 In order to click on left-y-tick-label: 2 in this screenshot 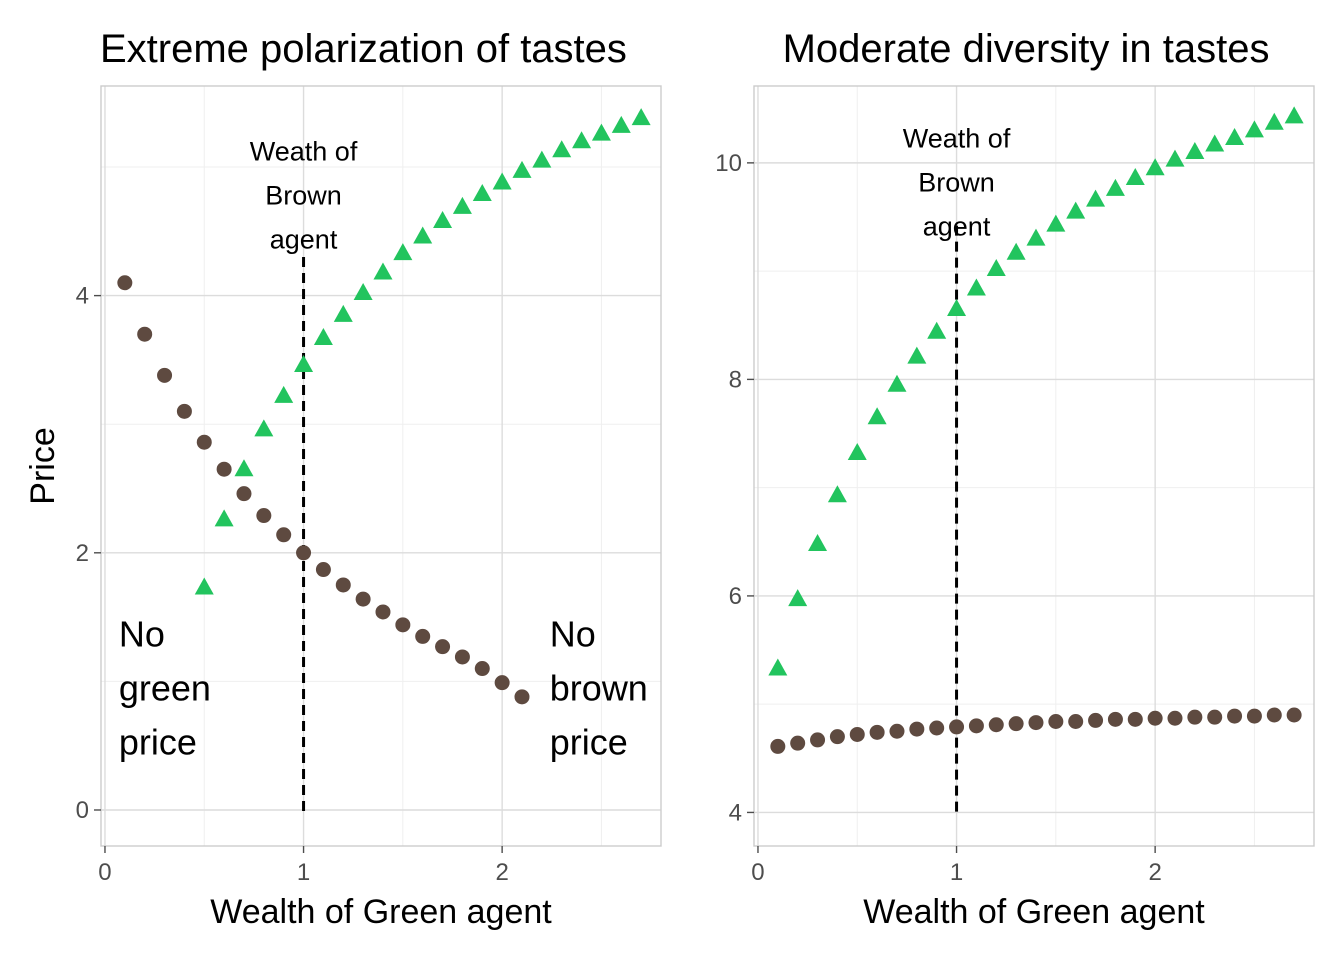, I will do `click(82, 553)`.